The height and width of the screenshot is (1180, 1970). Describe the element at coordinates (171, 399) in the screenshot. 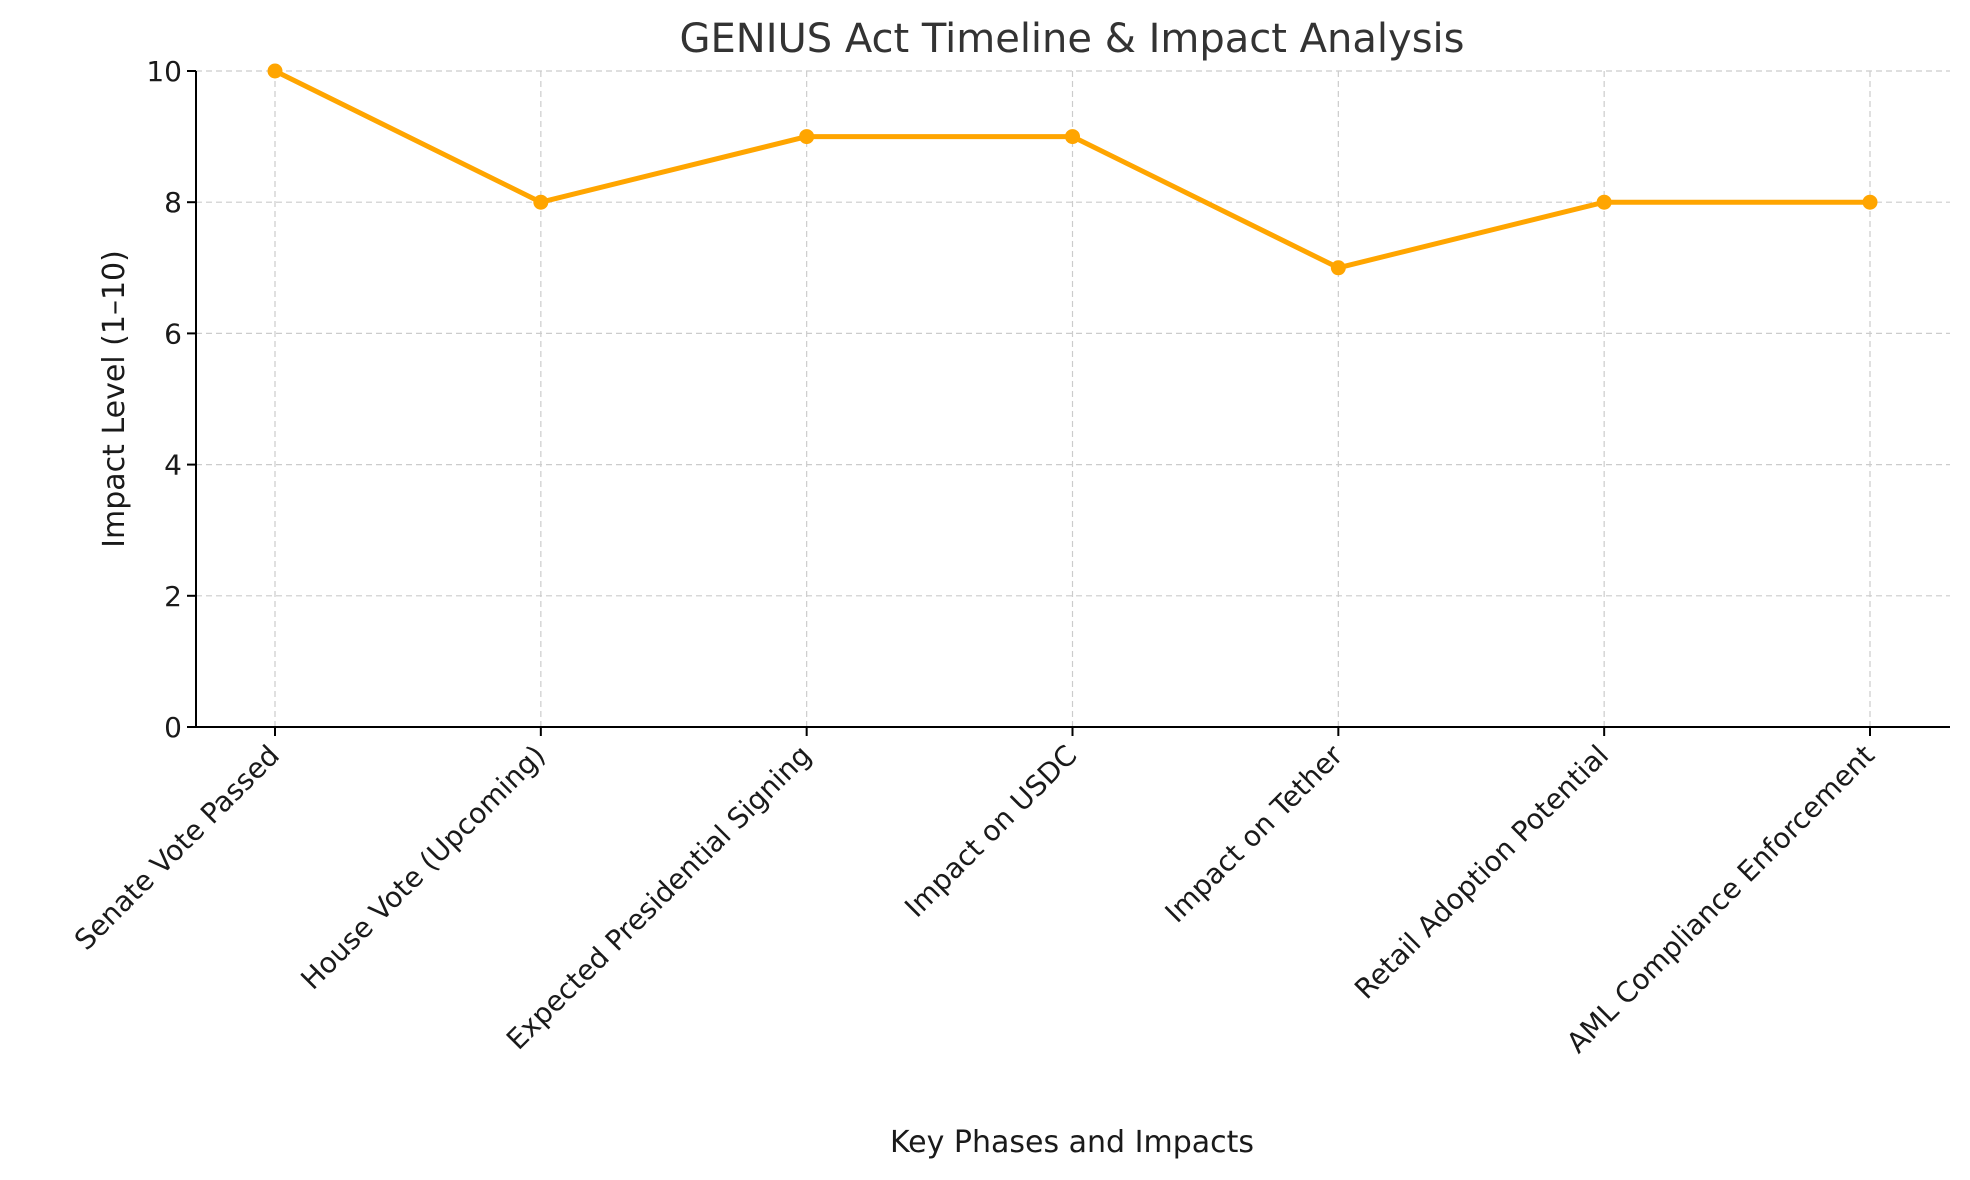

I see `y-ticks: 0 2 4 6 8 10` at that location.